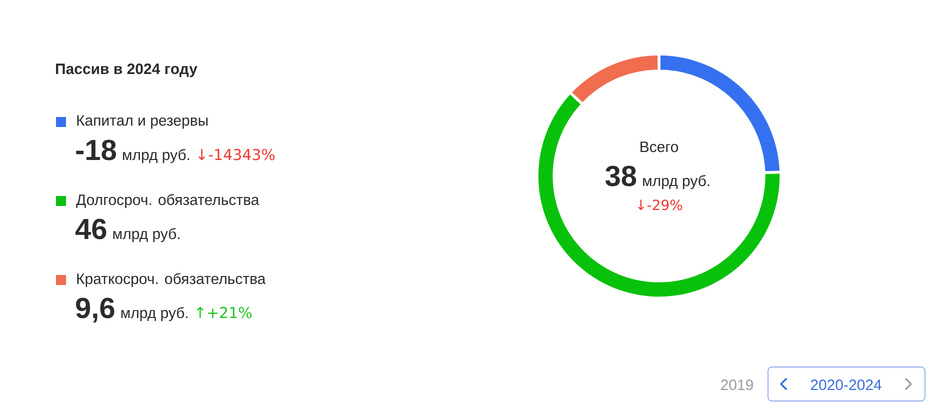  Describe the element at coordinates (90, 229) in the screenshot. I see `text: 46` at that location.